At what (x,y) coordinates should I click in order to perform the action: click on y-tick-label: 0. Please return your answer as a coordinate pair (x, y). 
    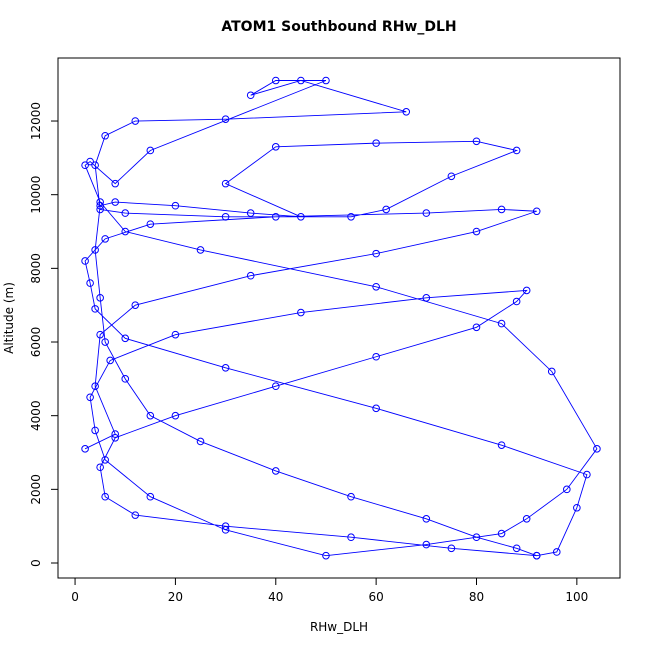
    Looking at the image, I should click on (36, 563).